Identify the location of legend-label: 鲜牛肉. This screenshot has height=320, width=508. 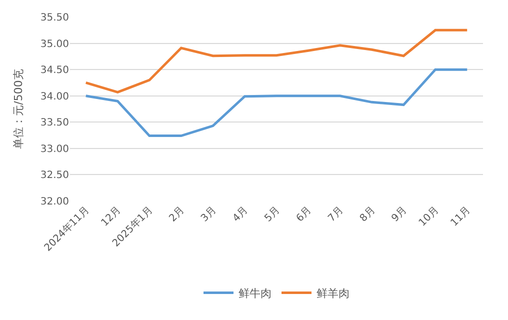
(255, 293).